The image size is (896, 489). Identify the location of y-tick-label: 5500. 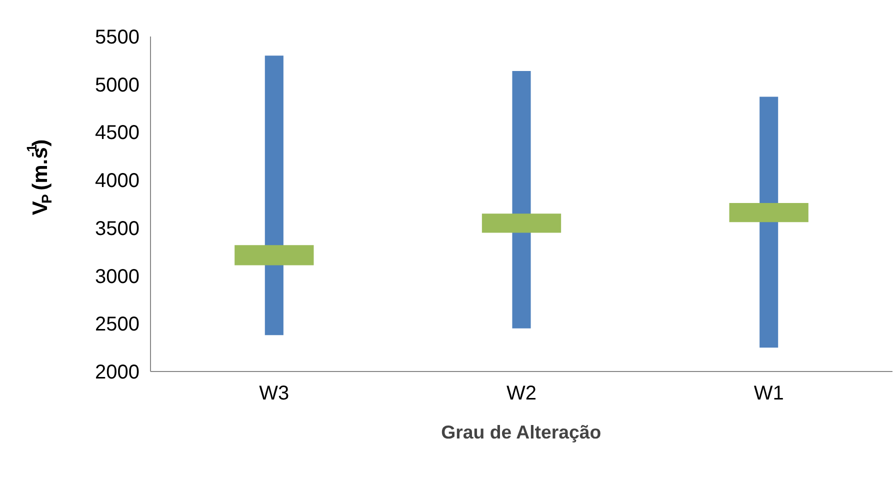
(117, 37).